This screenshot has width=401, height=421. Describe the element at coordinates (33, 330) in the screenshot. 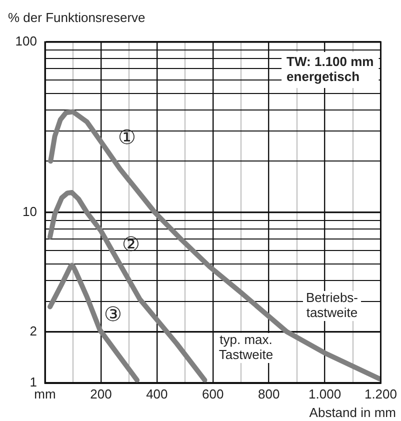

I see `y-tick-label: 2` at that location.